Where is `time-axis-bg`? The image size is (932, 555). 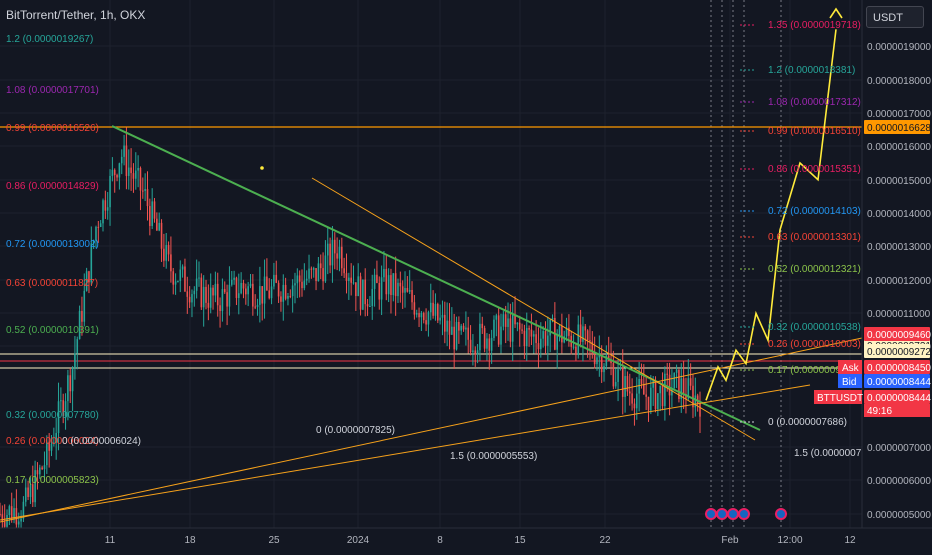 time-axis-bg is located at coordinates (466, 539).